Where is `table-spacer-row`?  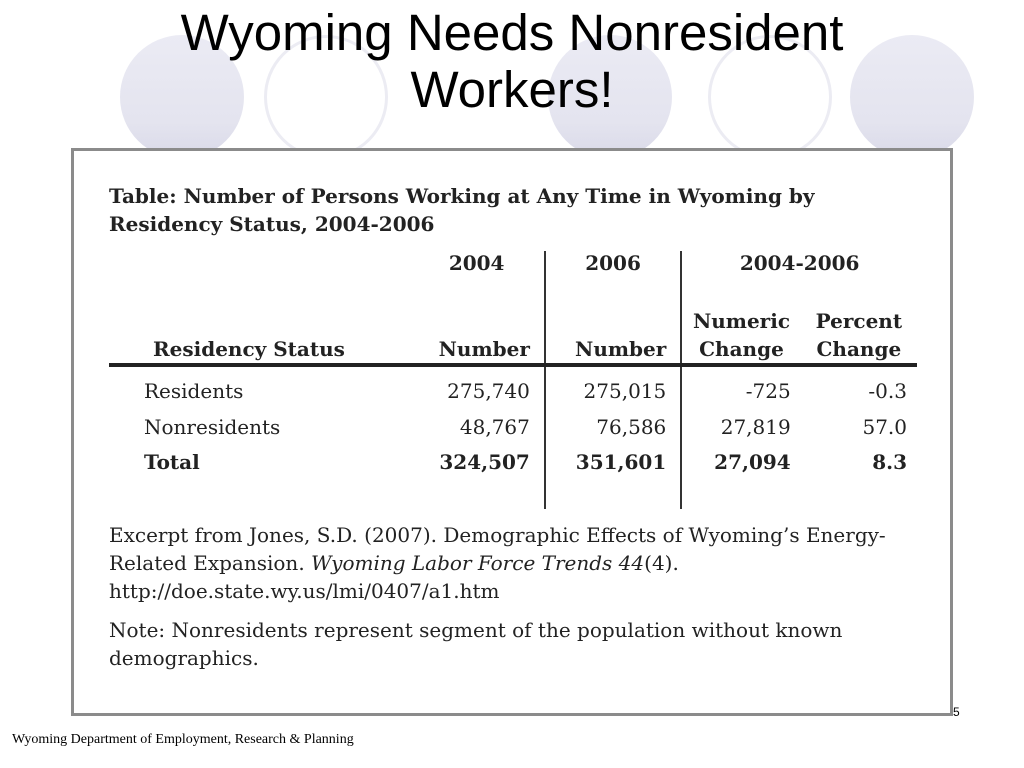 table-spacer-row is located at coordinates (513, 494).